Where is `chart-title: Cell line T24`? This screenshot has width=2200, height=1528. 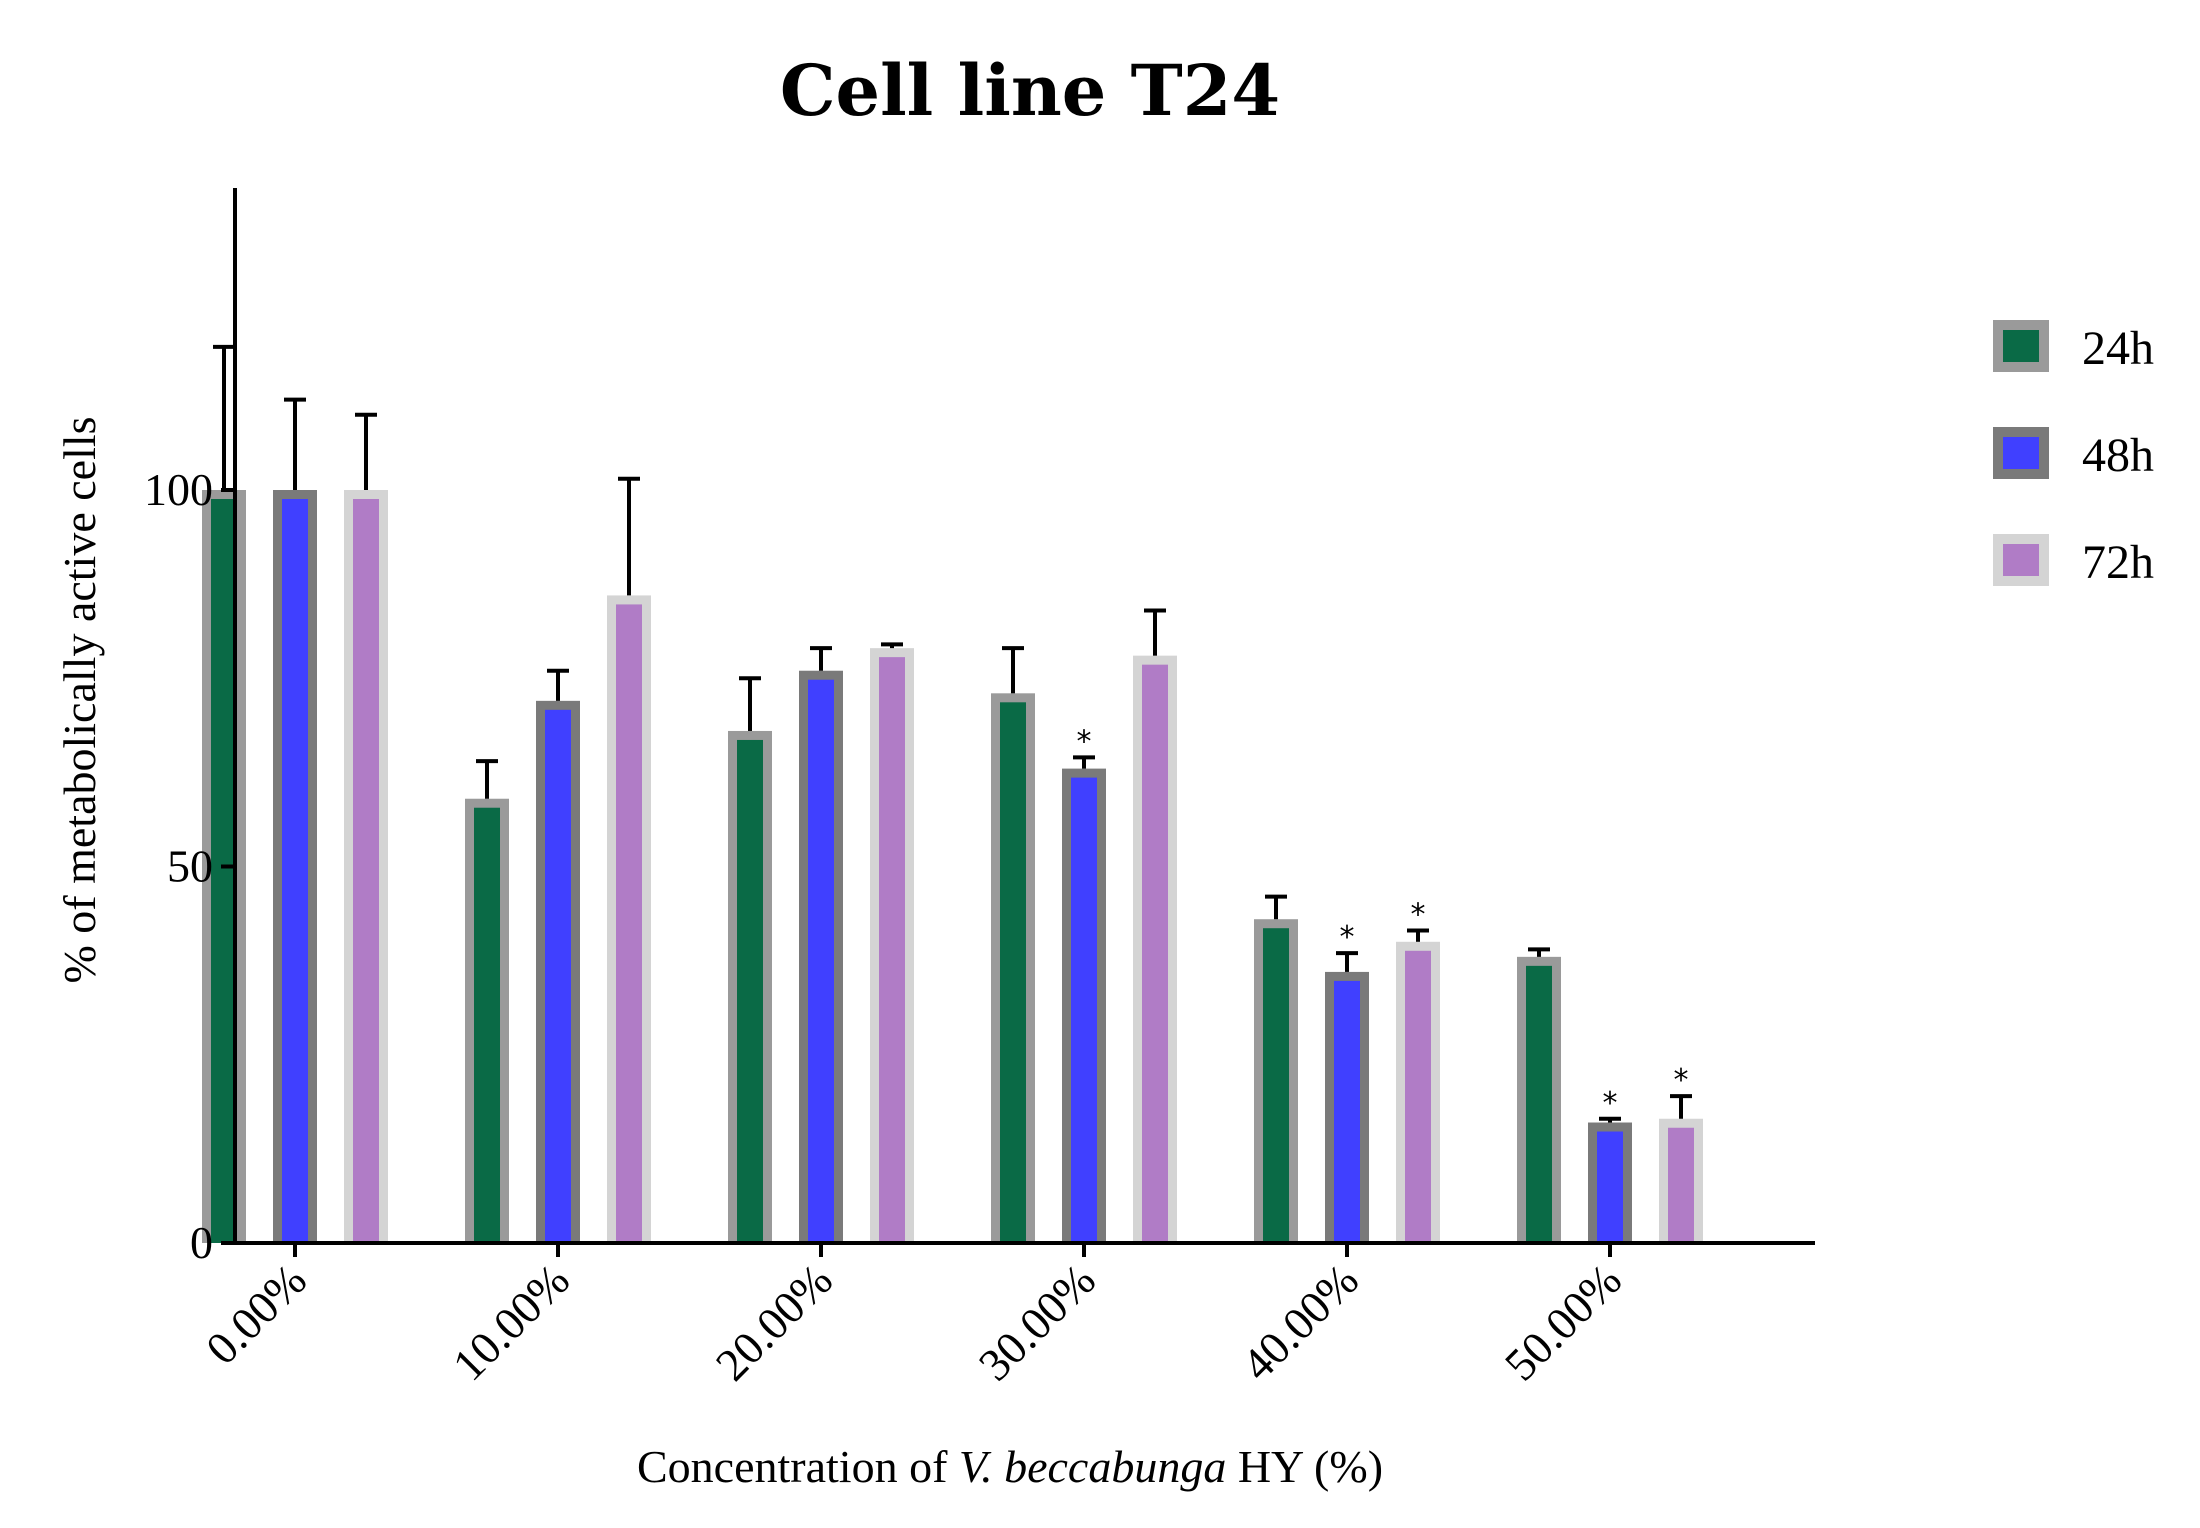
chart-title: Cell line T24 is located at coordinates (1030, 90).